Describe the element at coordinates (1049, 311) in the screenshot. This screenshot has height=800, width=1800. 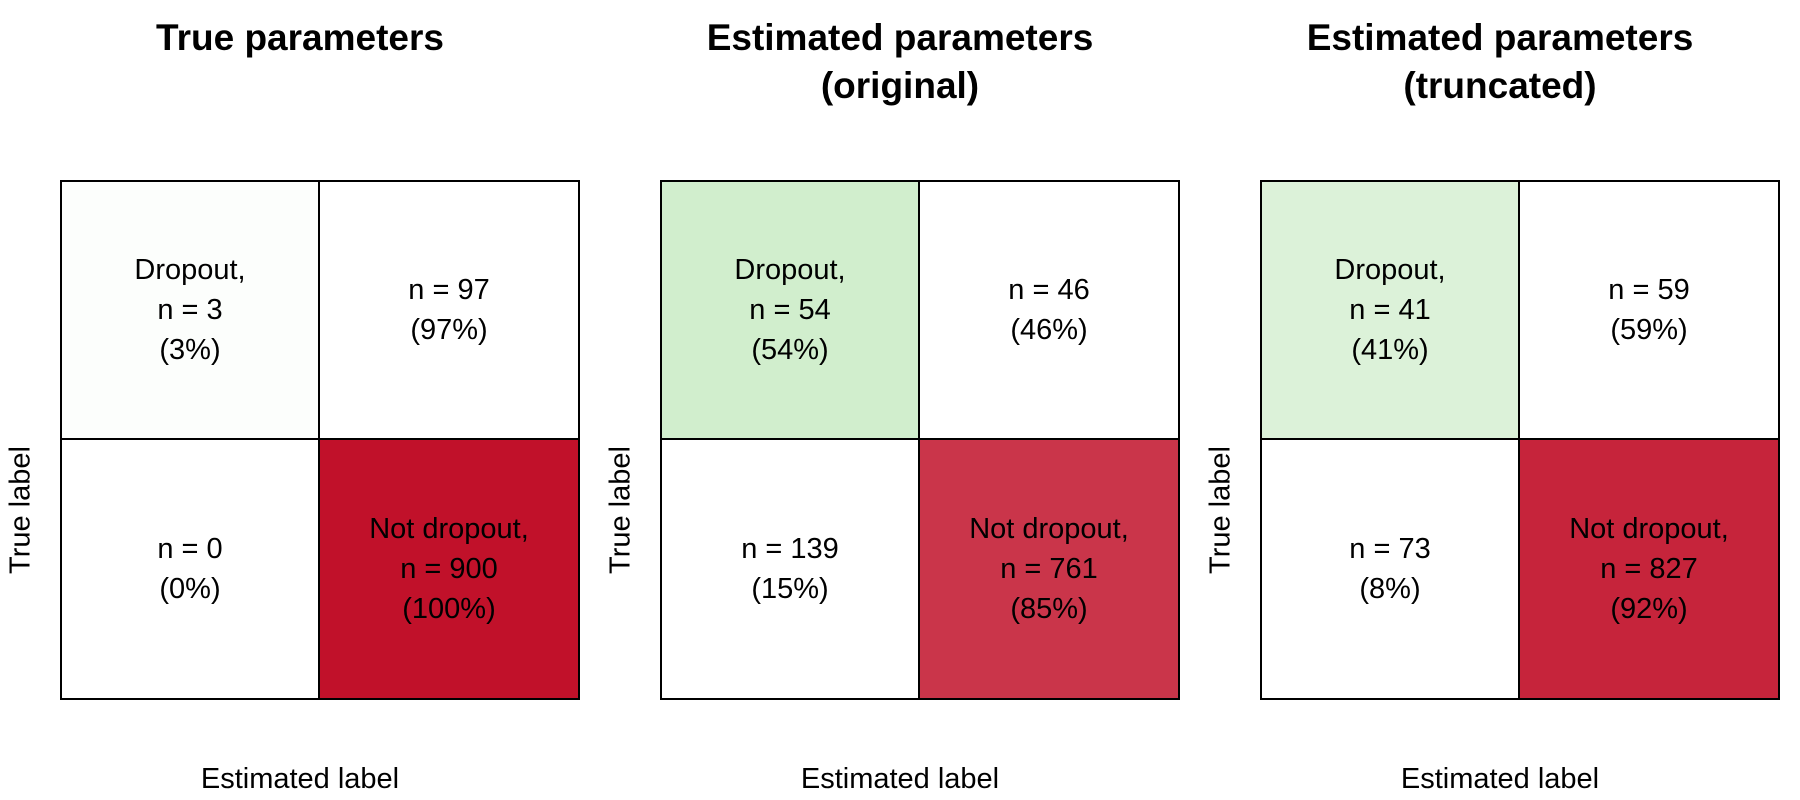
I see `matrix-cell: n = 46 (46%)` at that location.